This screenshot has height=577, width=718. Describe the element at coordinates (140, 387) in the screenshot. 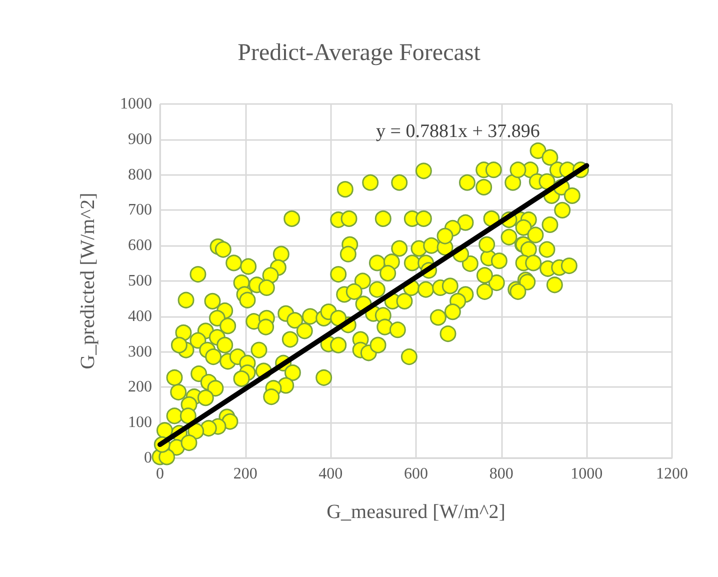

I see `y-tick-label: 200` at that location.